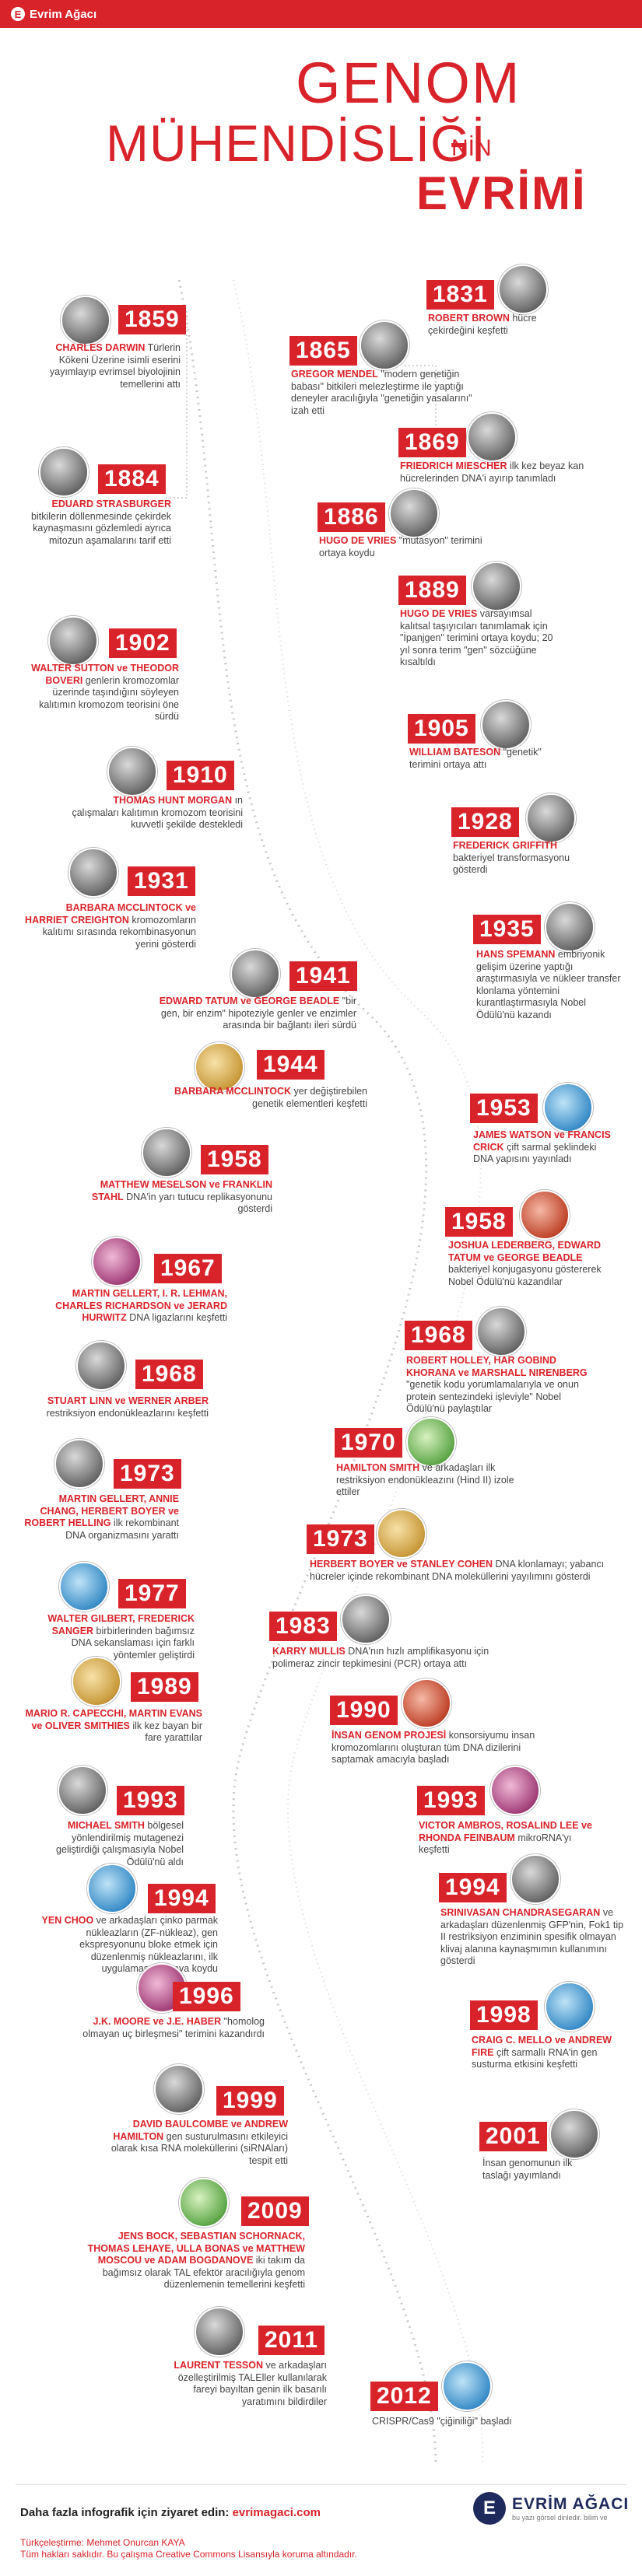 The image size is (642, 2576). Describe the element at coordinates (506, 725) in the screenshot. I see `bateson-photo` at that location.